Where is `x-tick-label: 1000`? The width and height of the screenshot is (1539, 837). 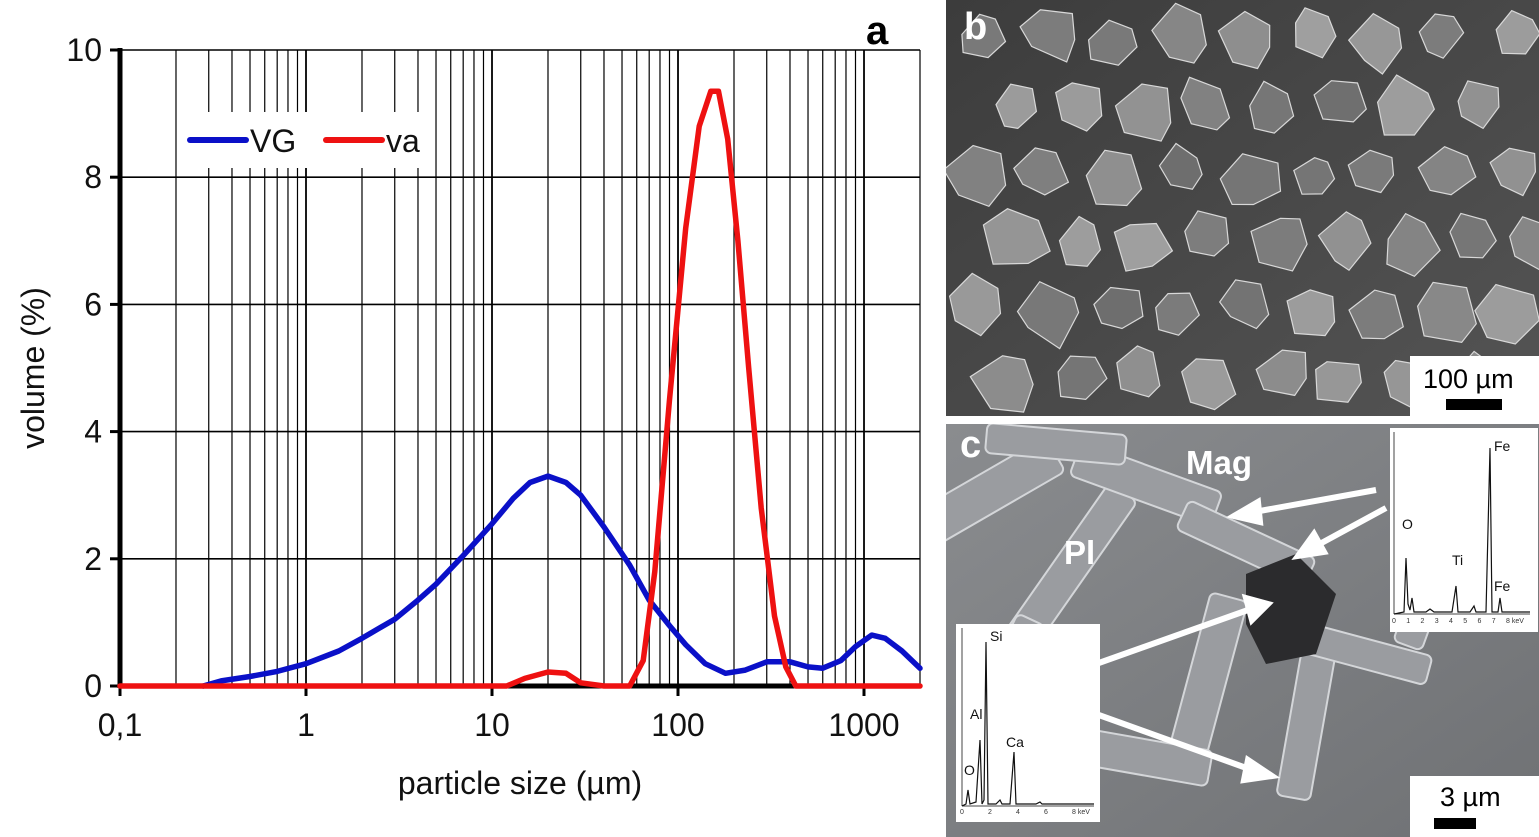
x-tick-label: 1000 is located at coordinates (863, 725).